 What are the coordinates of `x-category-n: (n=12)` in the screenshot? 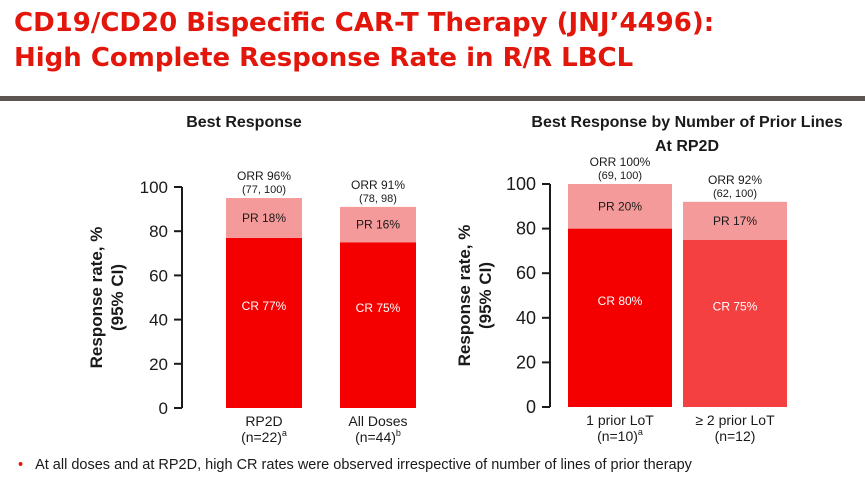 It's located at (735, 436).